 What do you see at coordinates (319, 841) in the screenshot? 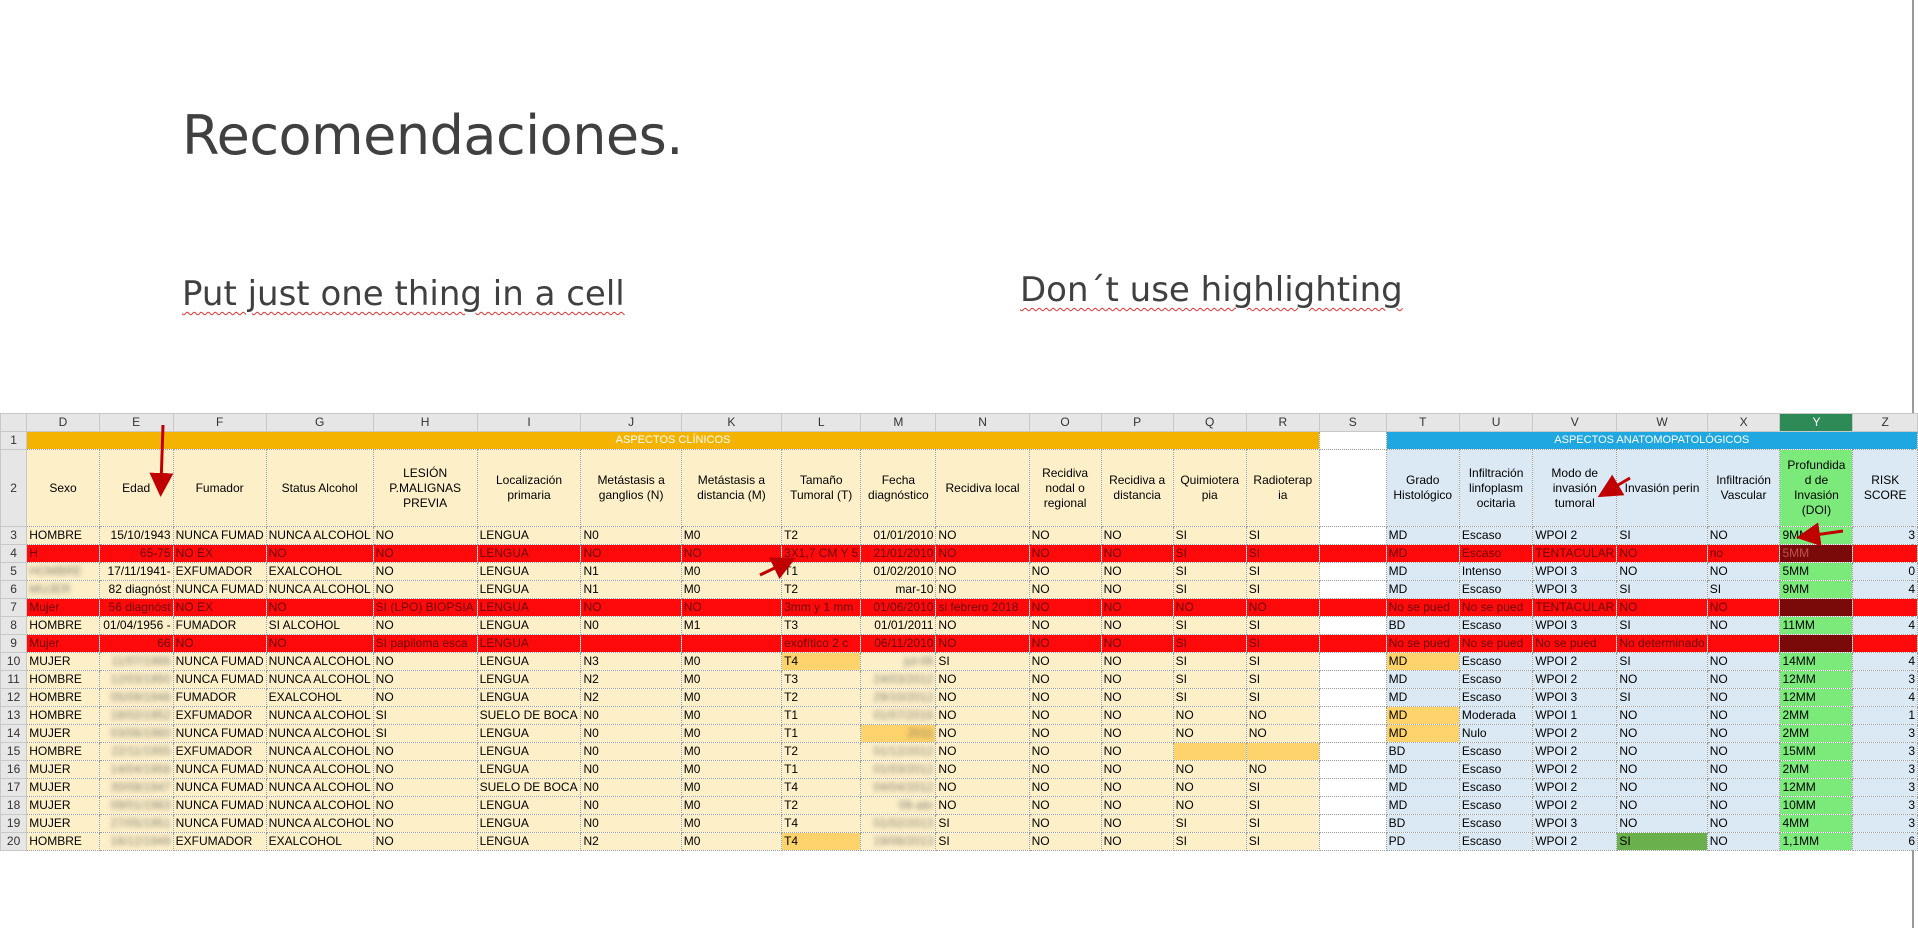
I see `cell: EXALCOHOL` at bounding box center [319, 841].